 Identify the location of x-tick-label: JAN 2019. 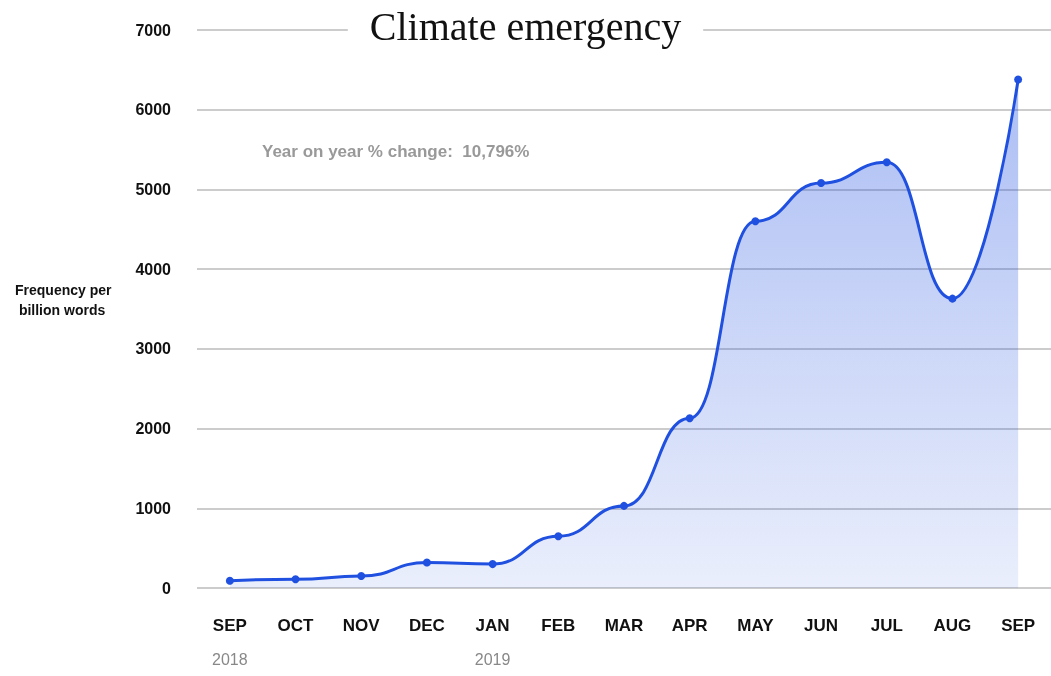
(492, 641).